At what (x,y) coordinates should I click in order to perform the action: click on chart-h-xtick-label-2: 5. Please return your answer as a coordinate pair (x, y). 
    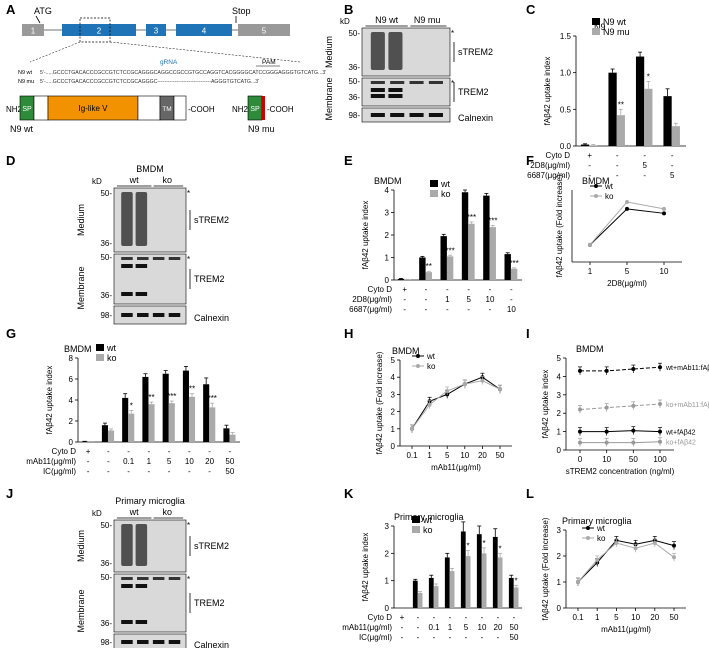
    Looking at the image, I should click on (447, 455).